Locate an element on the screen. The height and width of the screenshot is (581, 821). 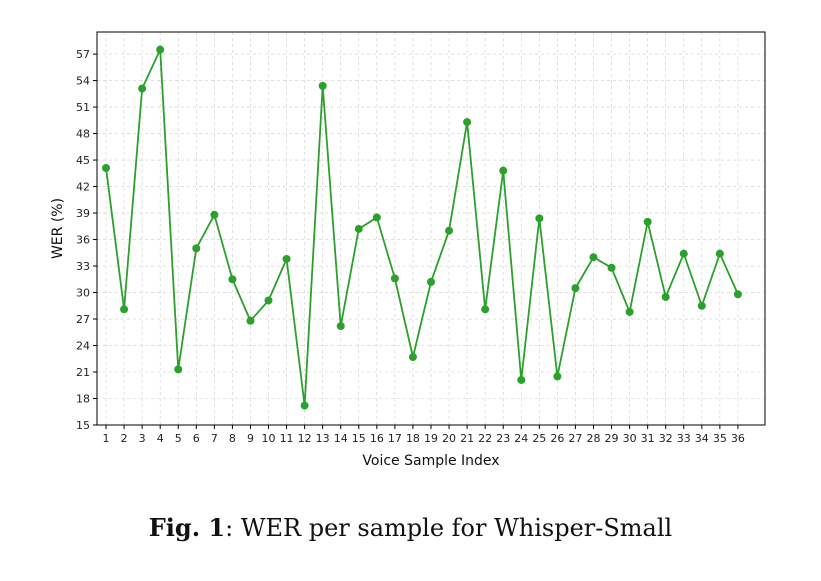
x-tick-label: 15 is located at coordinates (359, 438).